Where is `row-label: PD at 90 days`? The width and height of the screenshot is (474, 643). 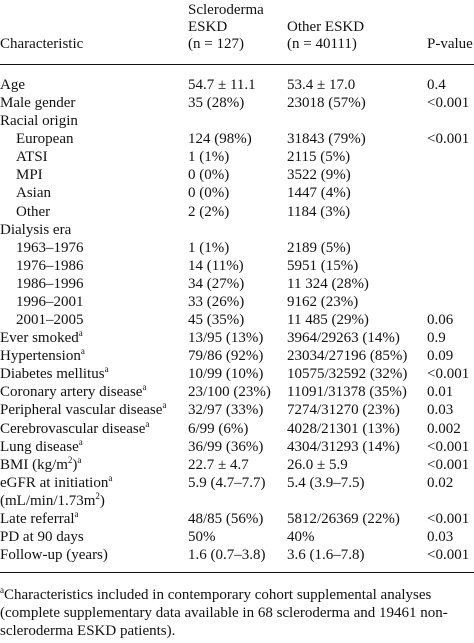 row-label: PD at 90 days is located at coordinates (42, 537).